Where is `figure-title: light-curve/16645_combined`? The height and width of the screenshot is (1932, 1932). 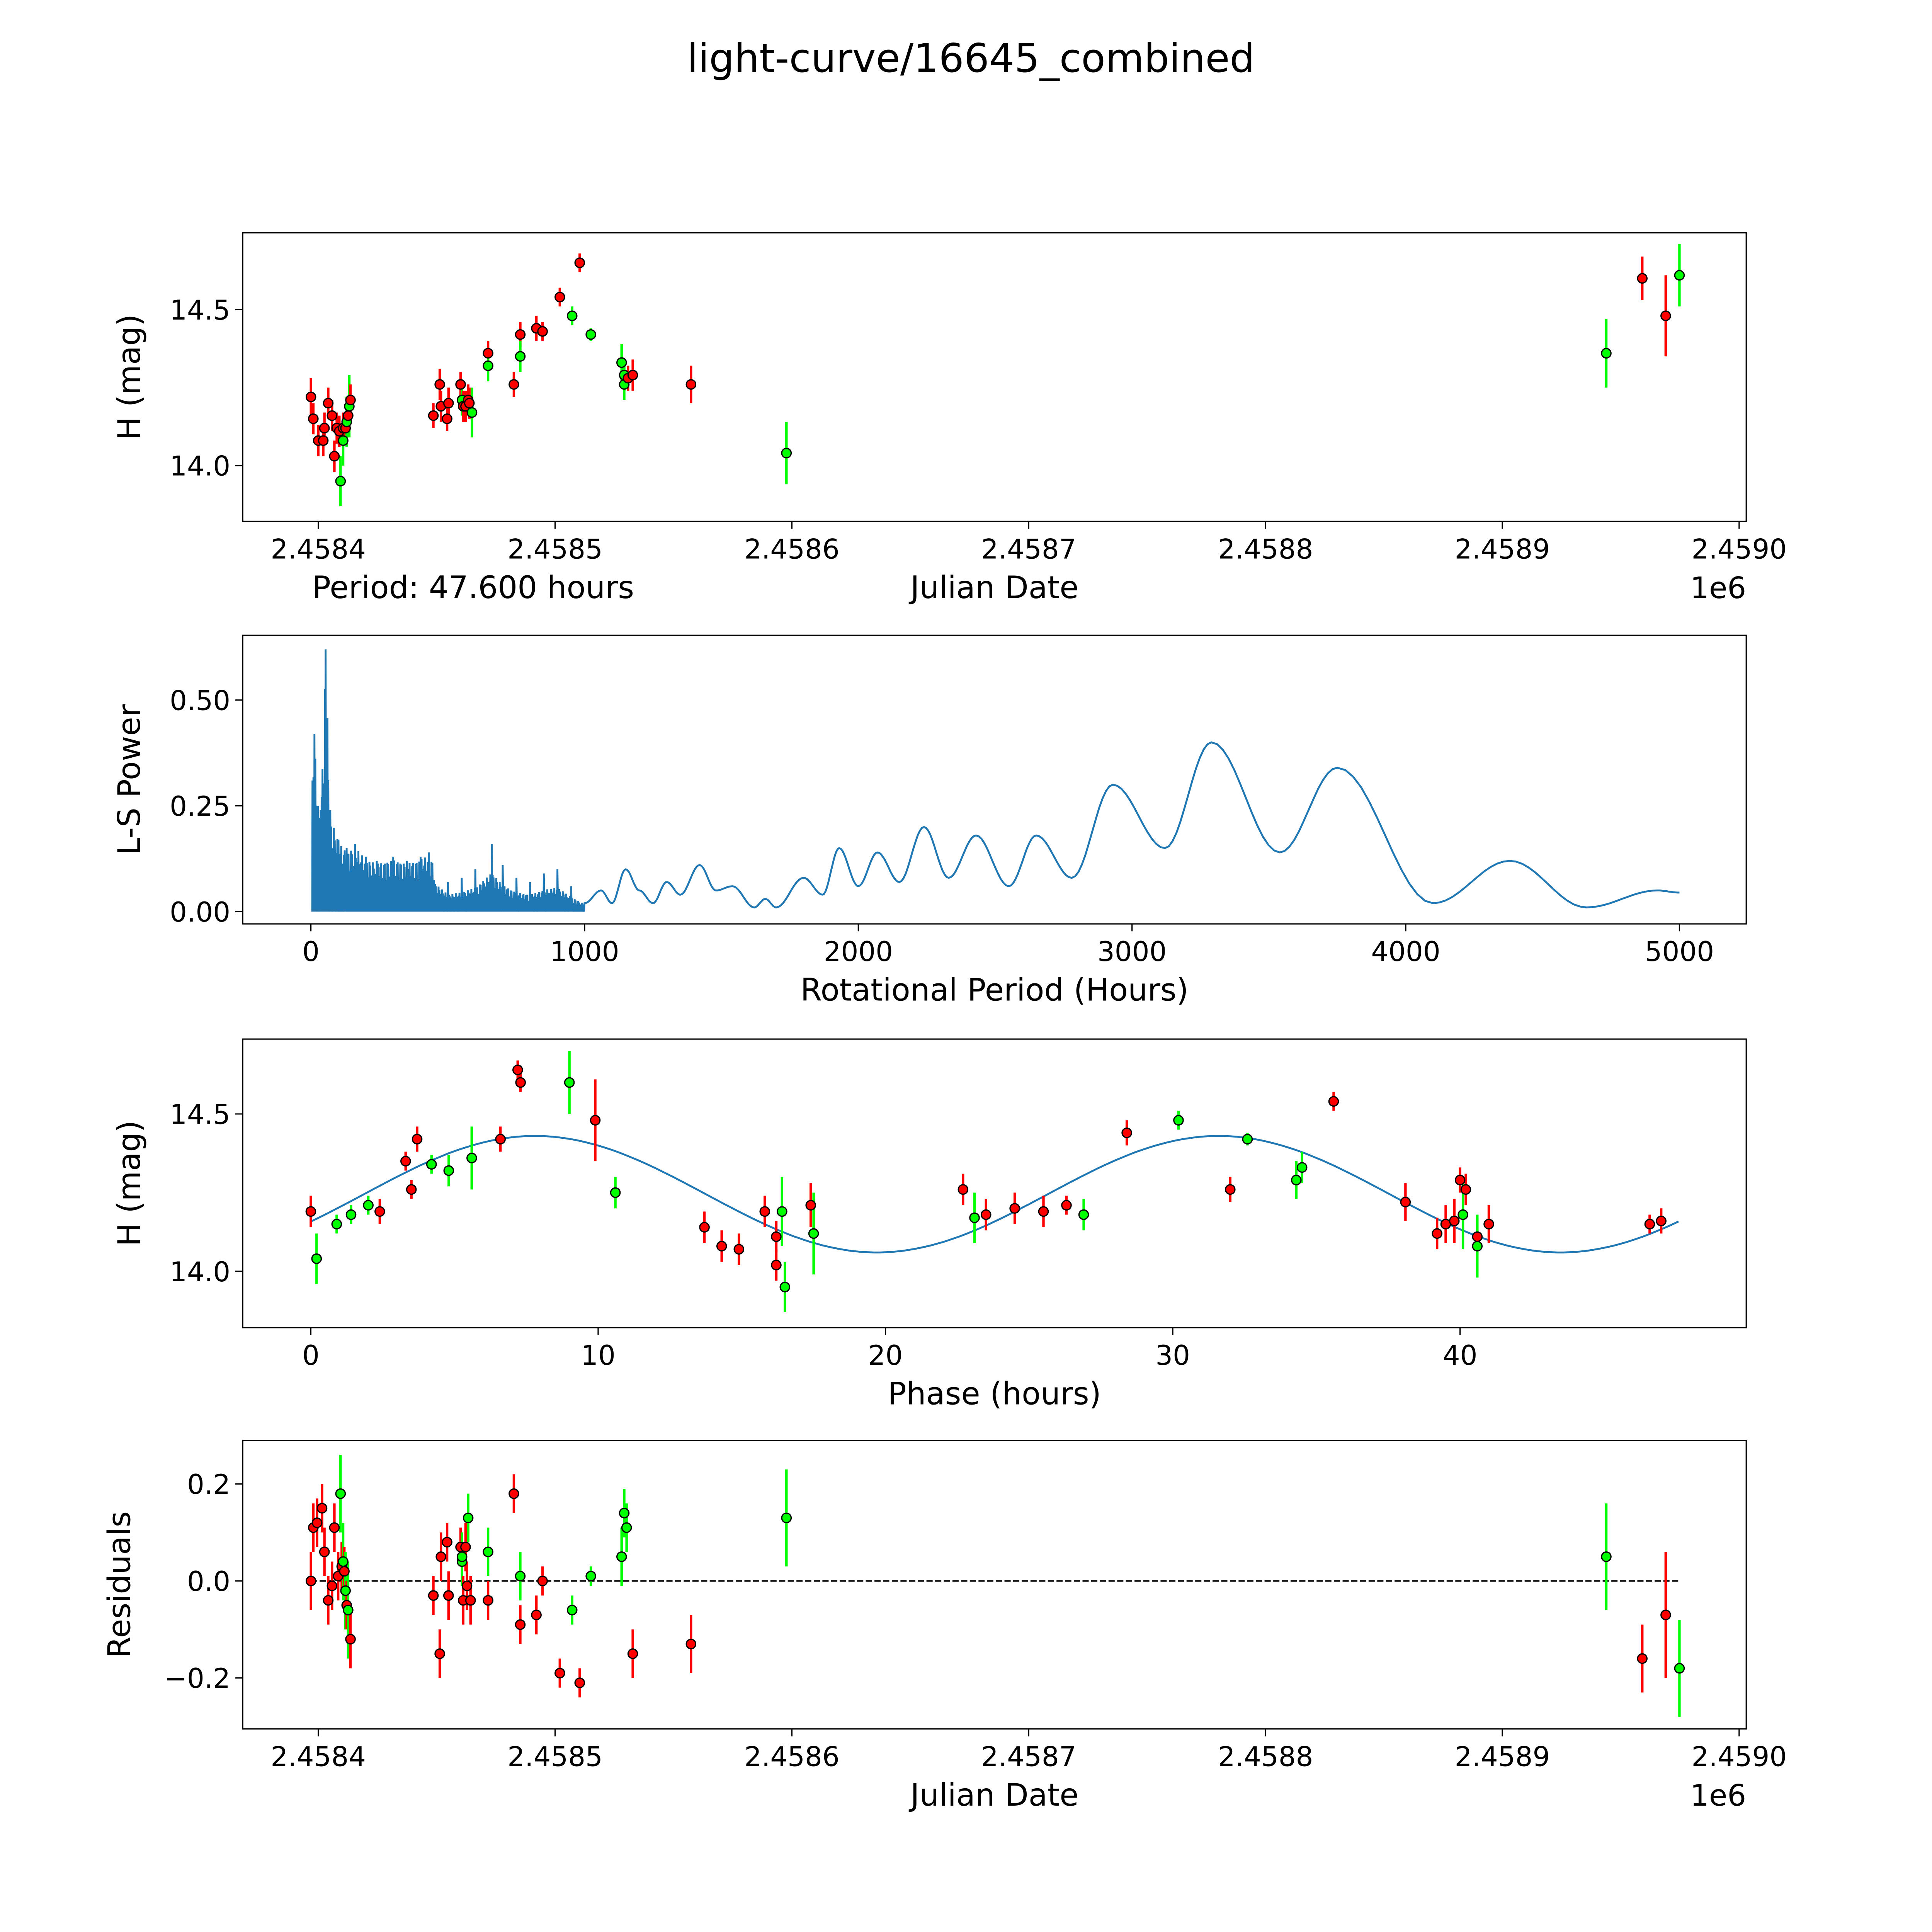
figure-title: light-curve/16645_combined is located at coordinates (971, 59).